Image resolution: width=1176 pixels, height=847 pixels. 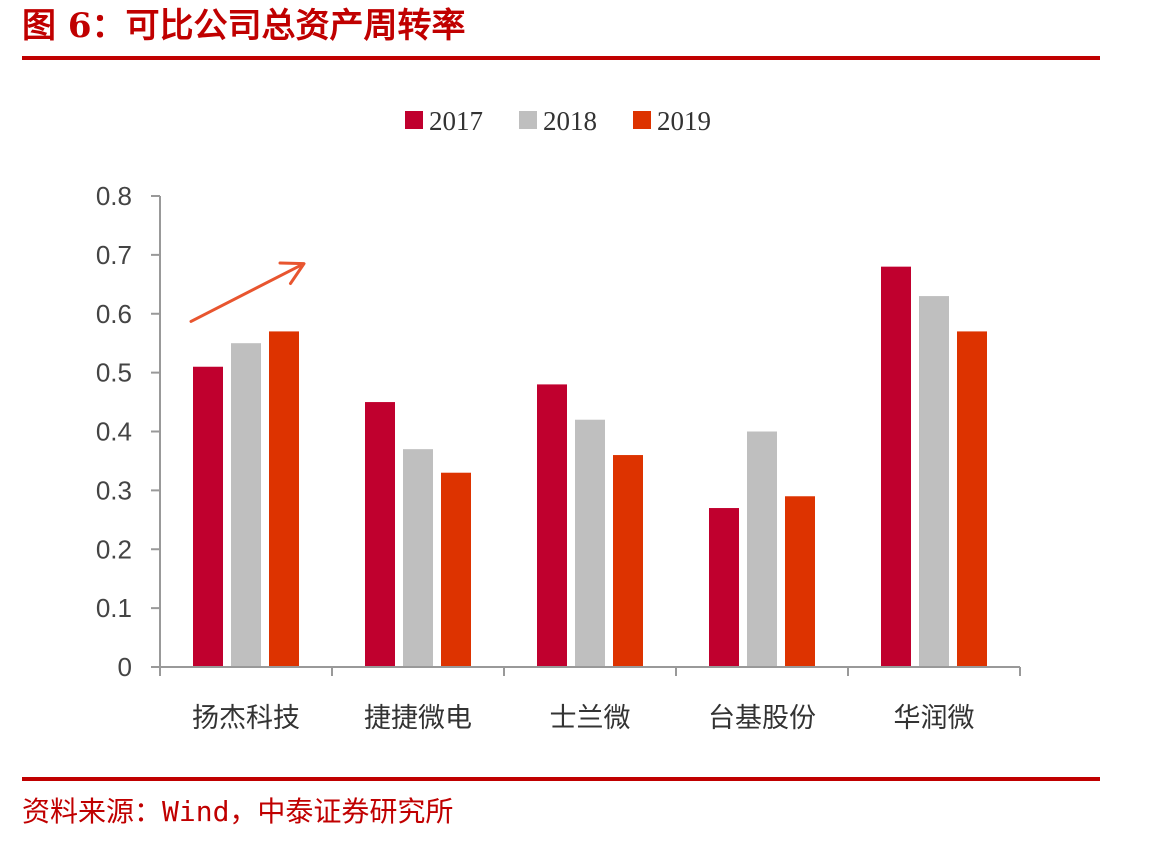 I want to click on footer-rule, so click(x=561, y=779).